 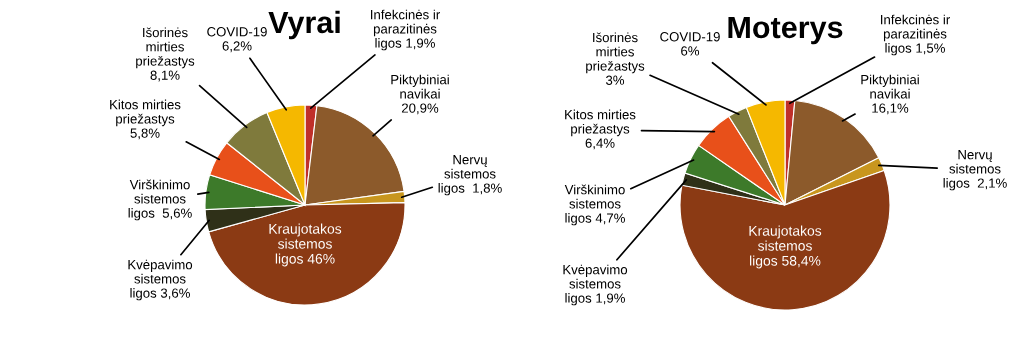 What do you see at coordinates (785, 247) in the screenshot?
I see `slice-label: Kraujotakos sistemos ligos 58,4%` at bounding box center [785, 247].